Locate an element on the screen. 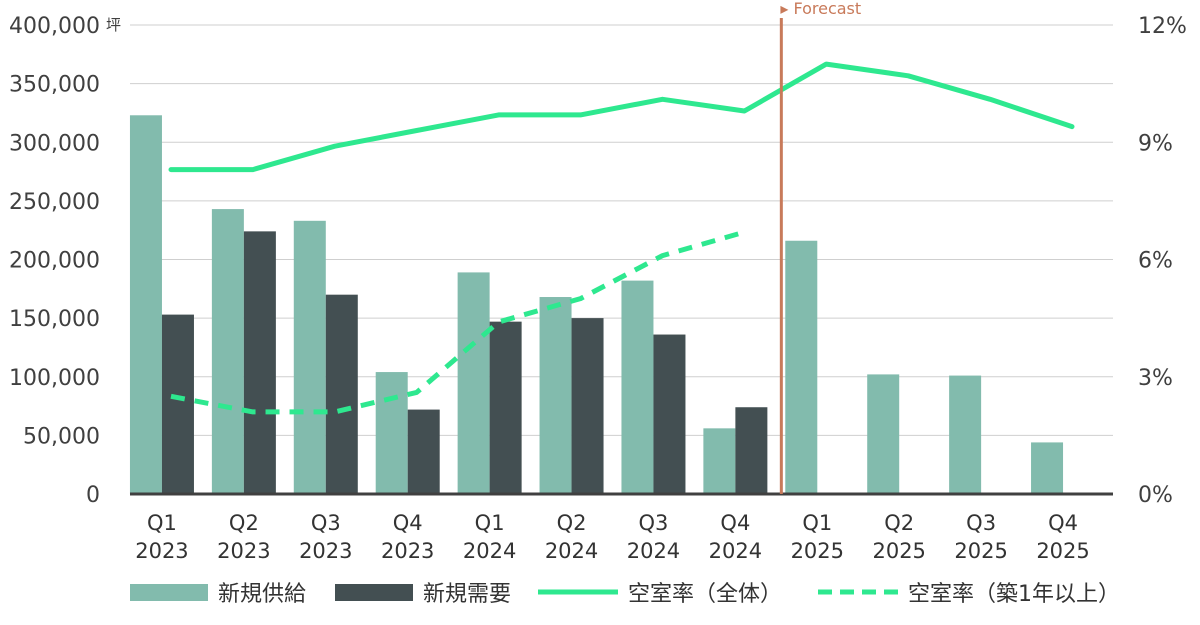 The width and height of the screenshot is (1200, 625). right-axis-tick-label: 0% is located at coordinates (1155, 495).